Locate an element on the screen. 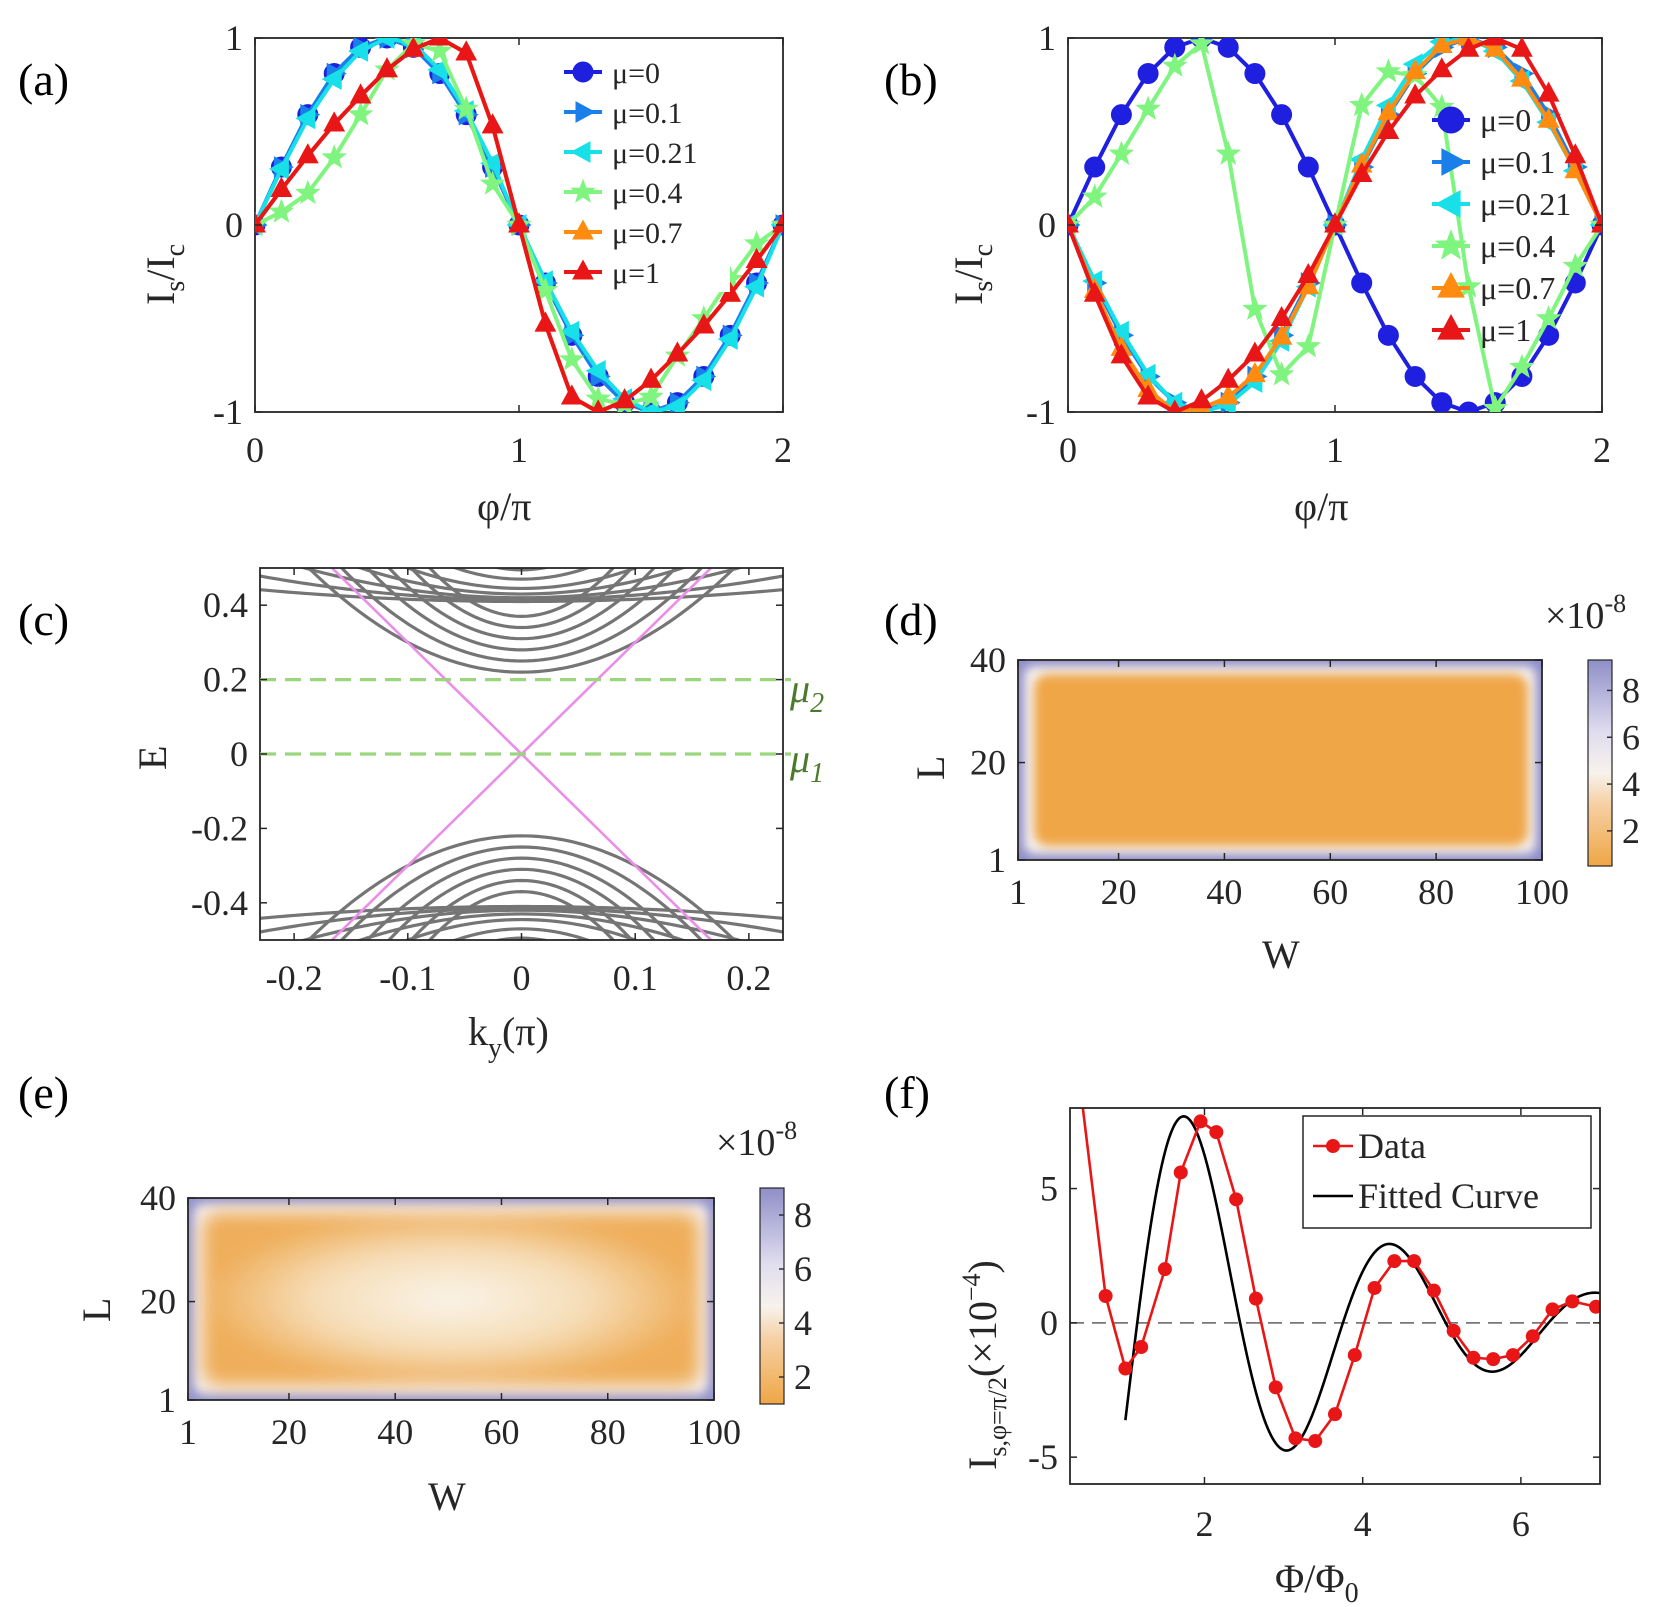 This screenshot has height=1607, width=1660. colorbar-scale-e: ×10⁻⁸ is located at coordinates (756, 1140).